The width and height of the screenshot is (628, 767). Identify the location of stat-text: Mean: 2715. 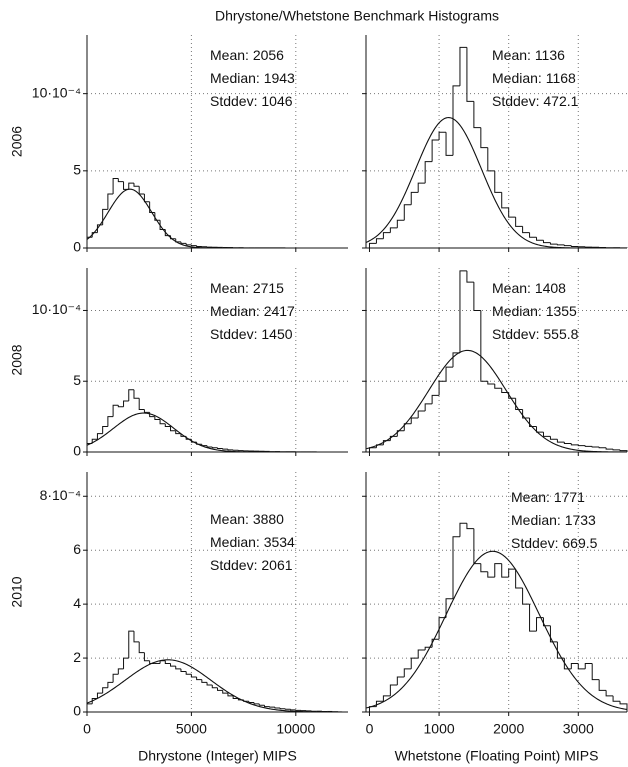
(247, 288).